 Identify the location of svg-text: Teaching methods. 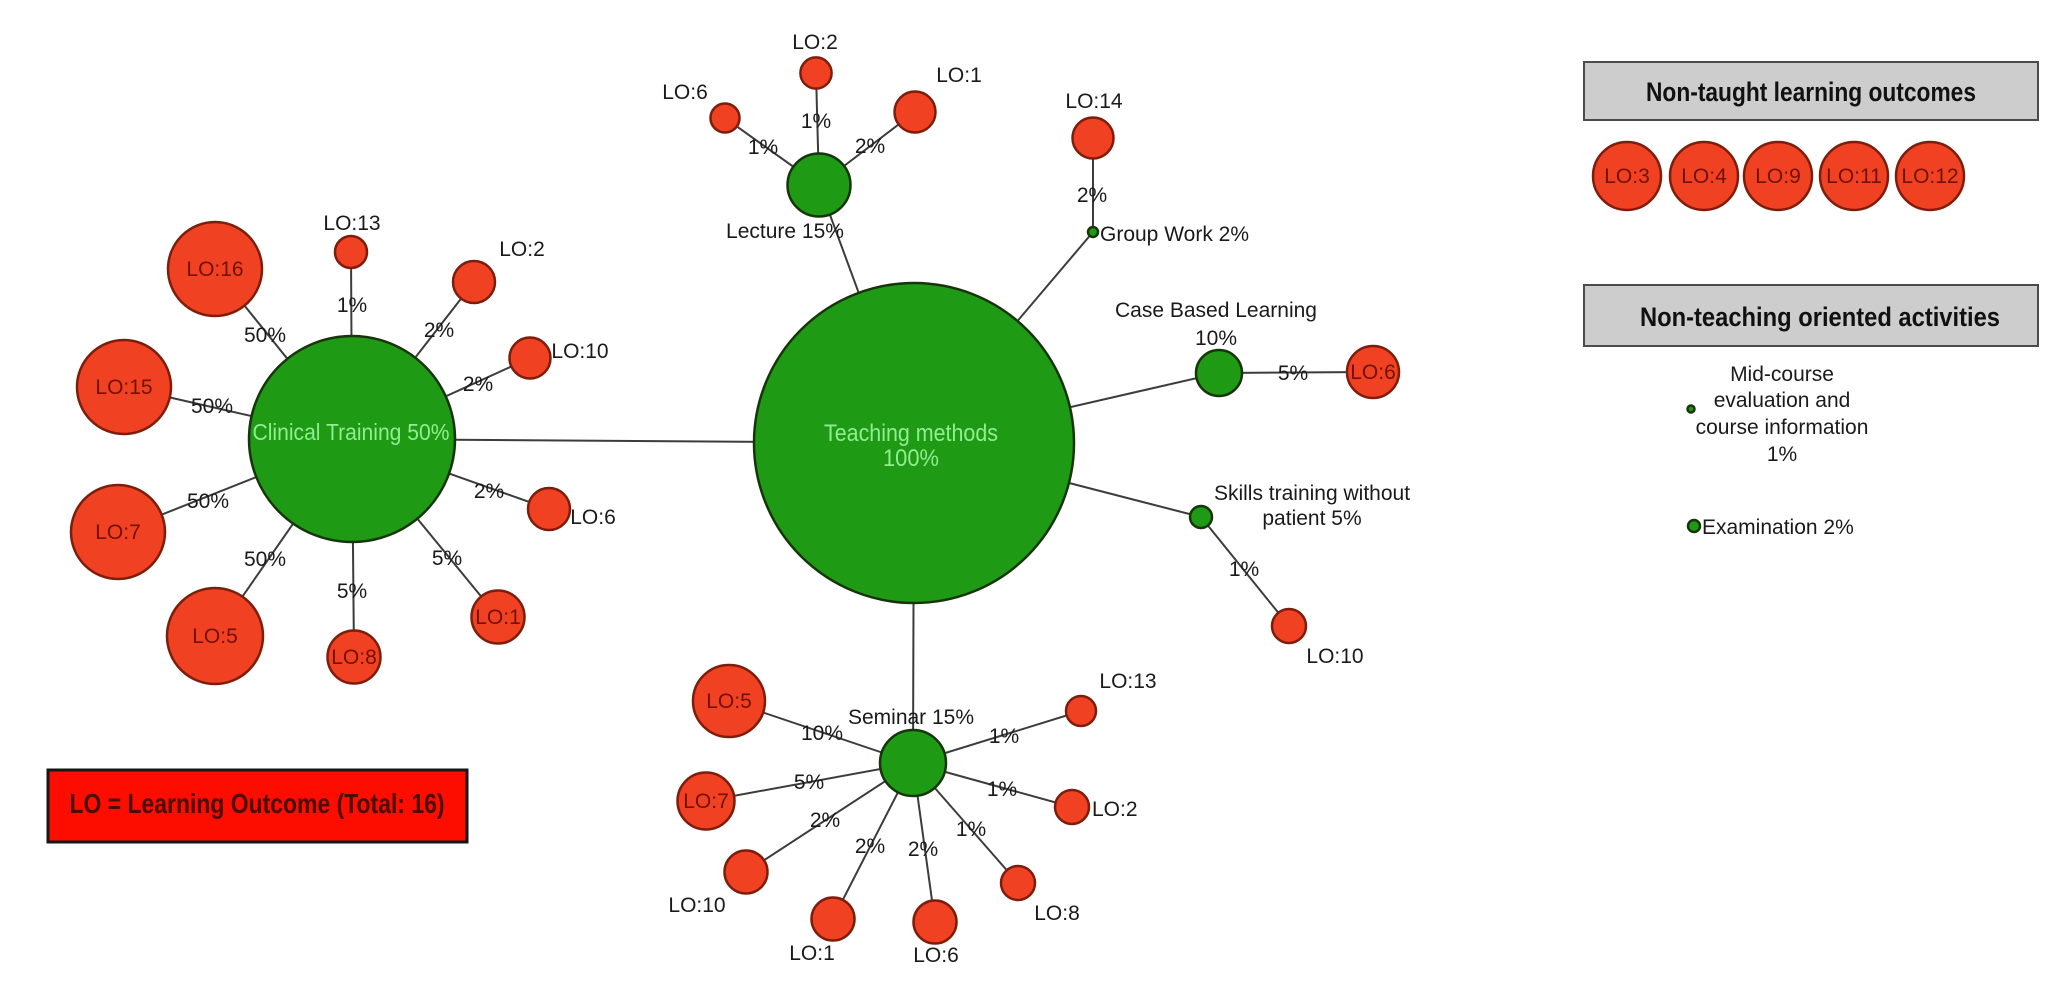
(911, 433).